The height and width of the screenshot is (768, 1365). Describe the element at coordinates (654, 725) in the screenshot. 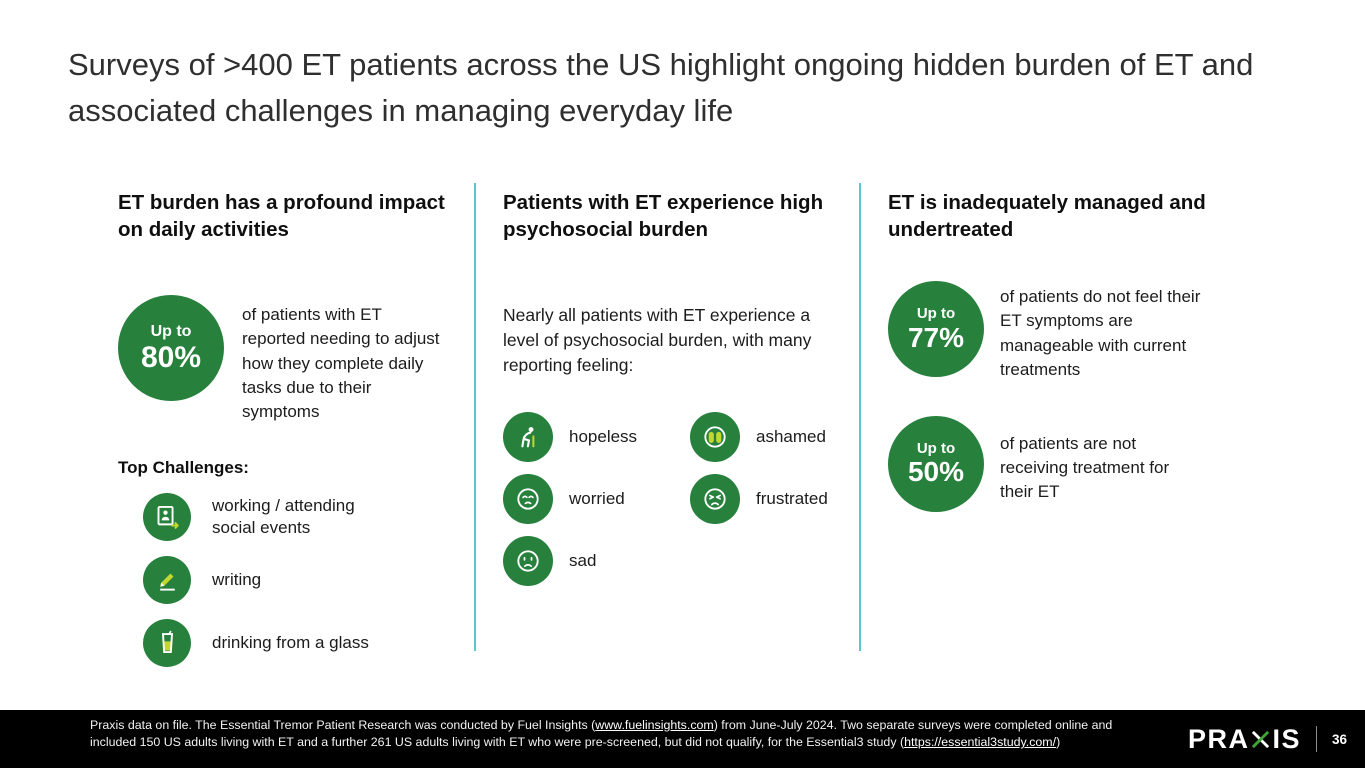

I see `fuelinsights-link: www.fuelinsights.com` at that location.